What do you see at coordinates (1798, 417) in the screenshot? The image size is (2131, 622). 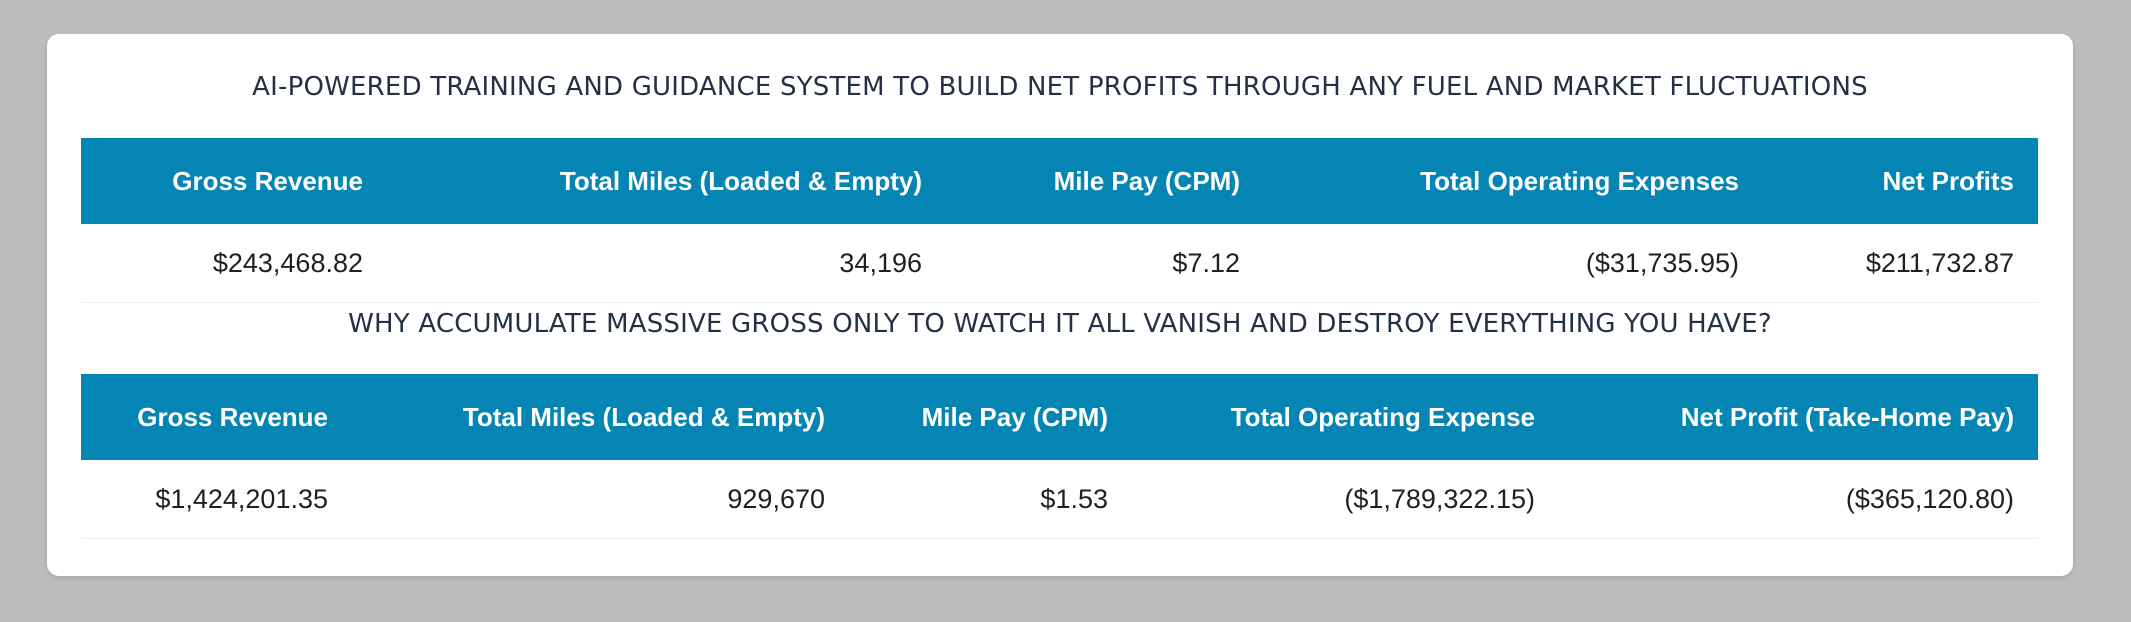 I see `column-header-net-profit: Net Profit (Take-Home Pay)` at bounding box center [1798, 417].